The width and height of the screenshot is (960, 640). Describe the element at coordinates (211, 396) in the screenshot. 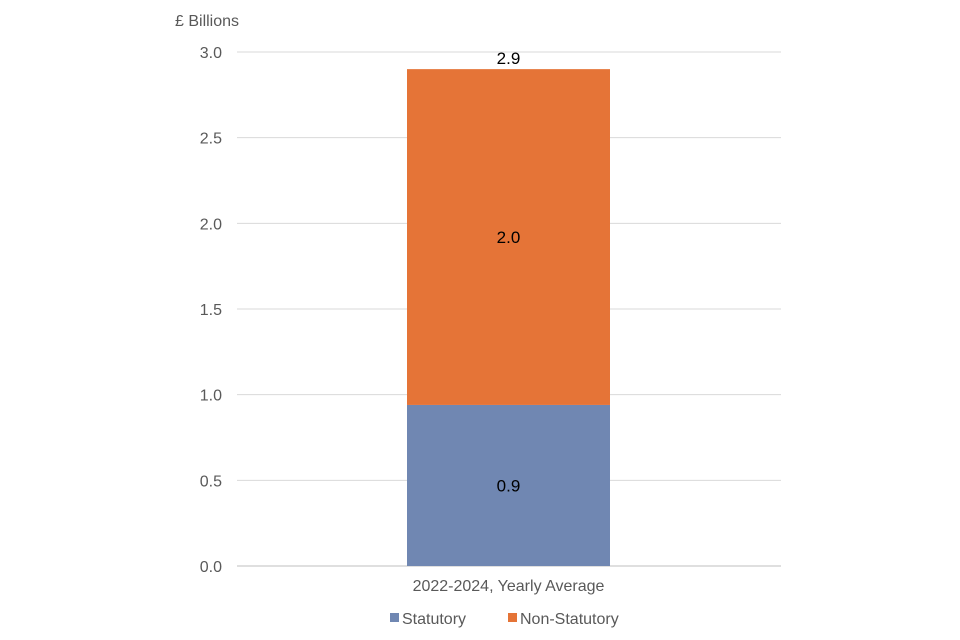

I see `y-tick-label: 1.0` at that location.